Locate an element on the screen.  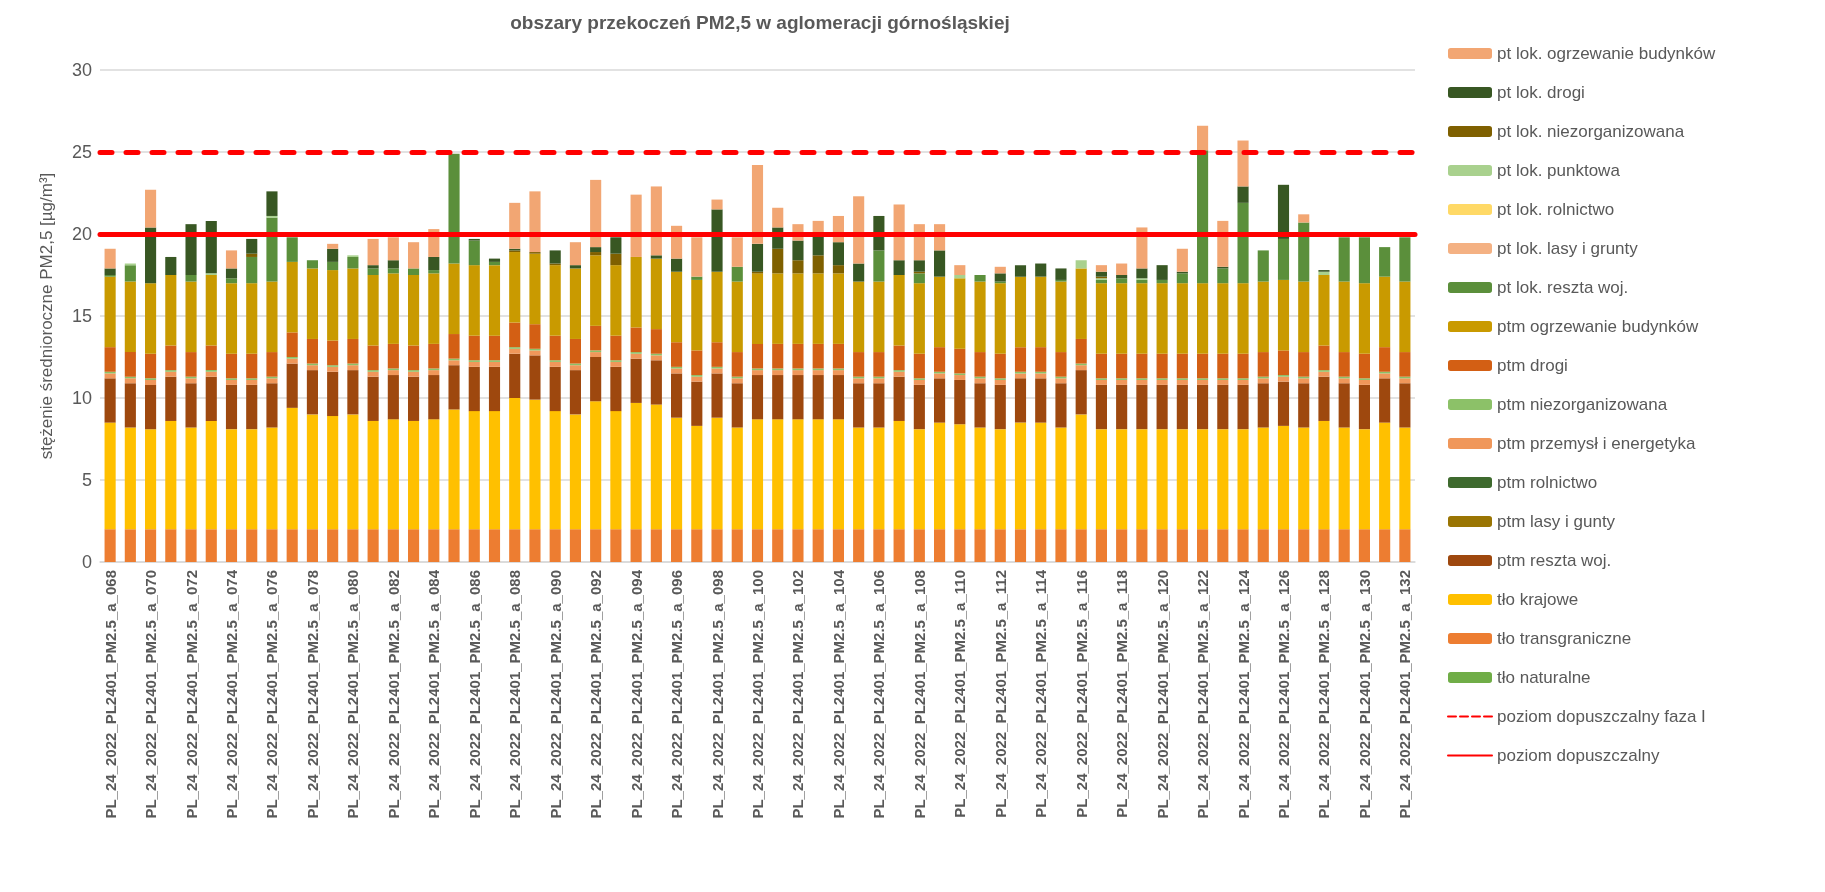
x-tick-label: PL_24_2022_PL2401_PM2.5_a_104 is located at coordinates (838, 694).